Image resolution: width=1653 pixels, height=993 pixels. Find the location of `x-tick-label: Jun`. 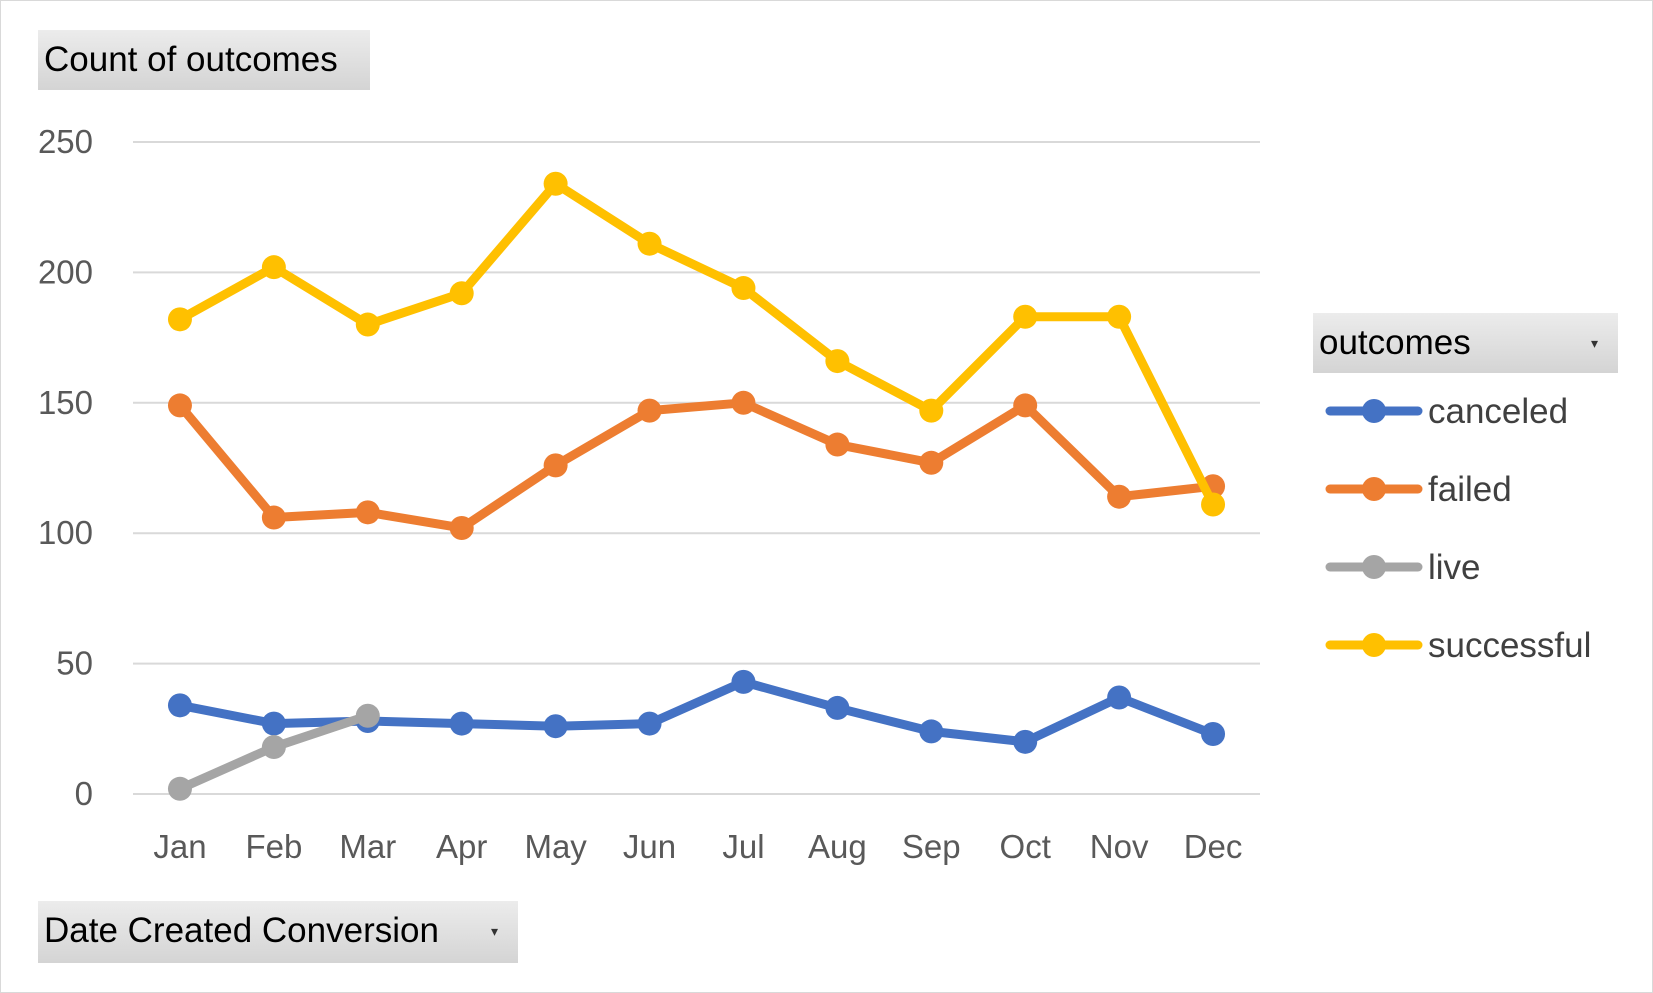

x-tick-label: Jun is located at coordinates (649, 846).